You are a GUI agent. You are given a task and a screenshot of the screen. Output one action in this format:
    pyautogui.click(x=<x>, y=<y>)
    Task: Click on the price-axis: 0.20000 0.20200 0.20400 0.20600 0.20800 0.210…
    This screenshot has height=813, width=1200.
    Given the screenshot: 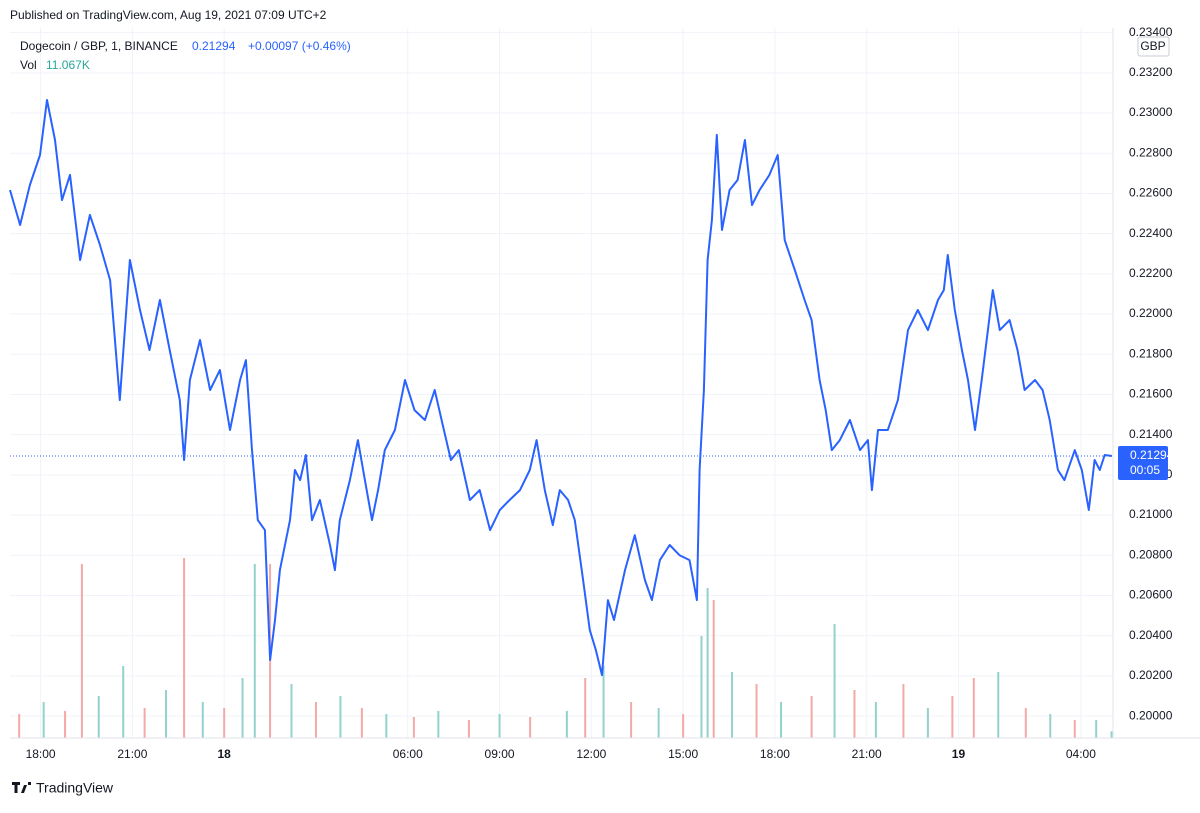 What is the action you would take?
    pyautogui.click(x=1151, y=373)
    